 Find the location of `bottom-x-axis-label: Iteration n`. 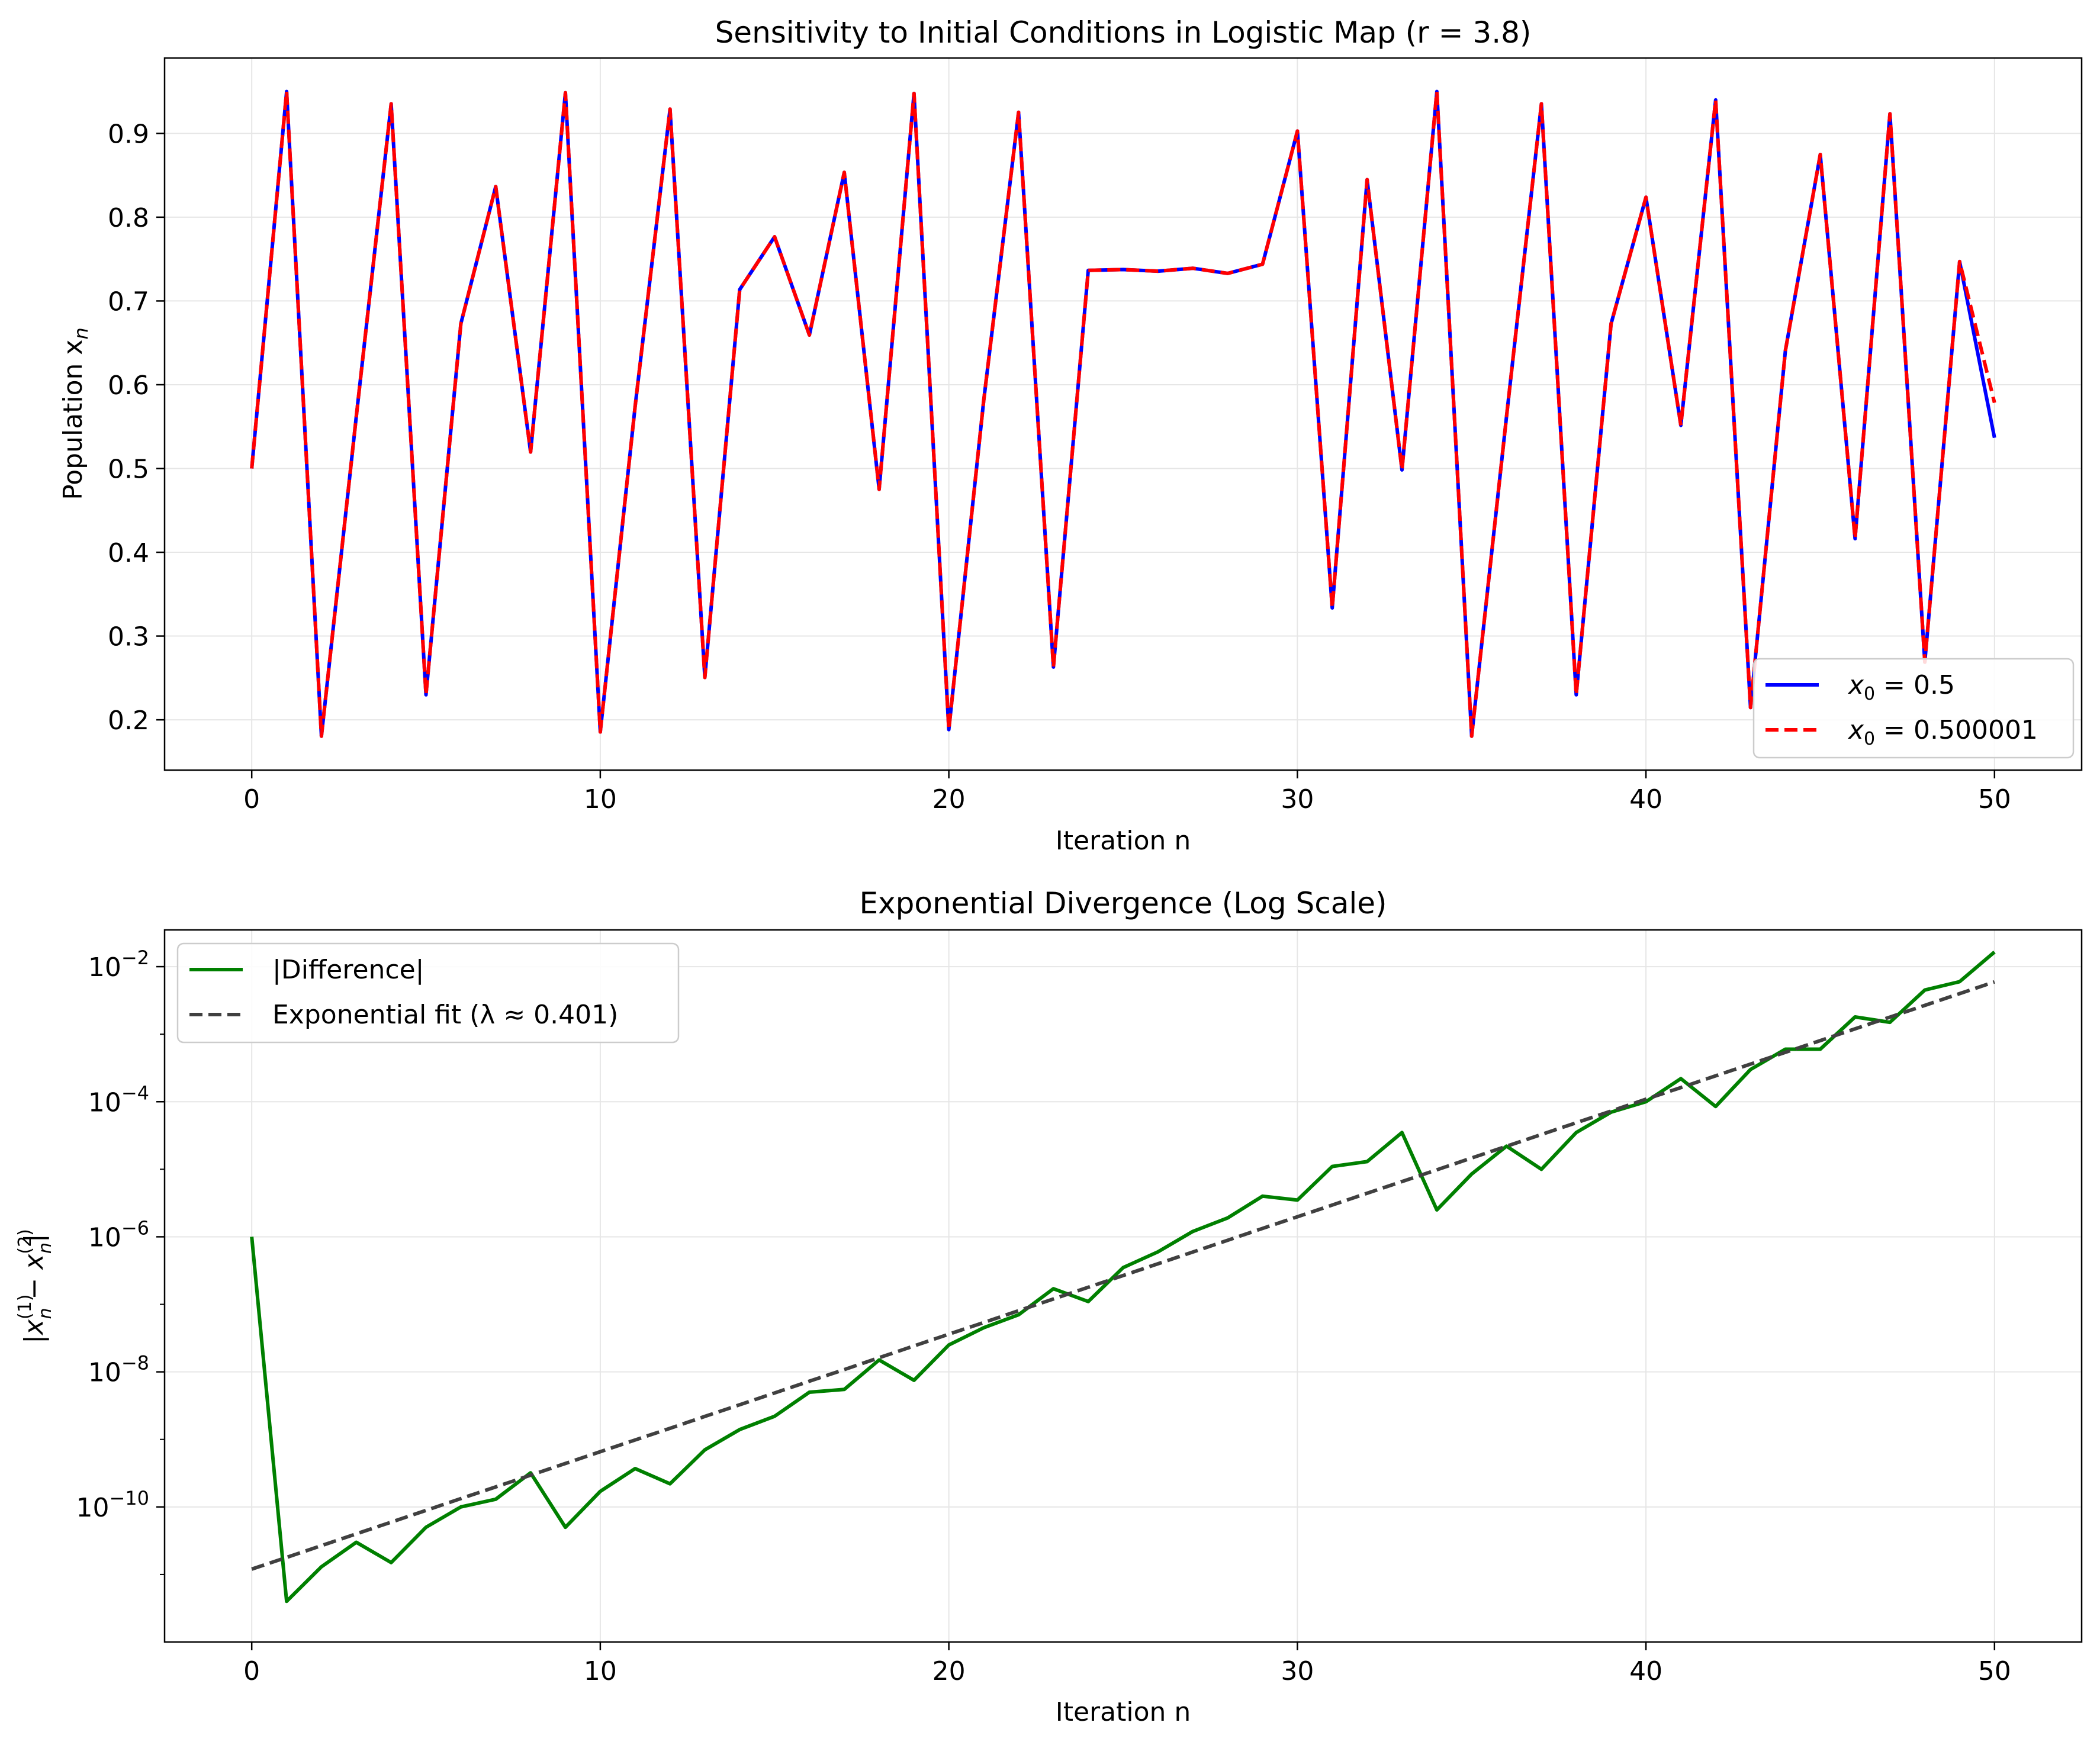

bottom-x-axis-label: Iteration n is located at coordinates (1123, 1712).